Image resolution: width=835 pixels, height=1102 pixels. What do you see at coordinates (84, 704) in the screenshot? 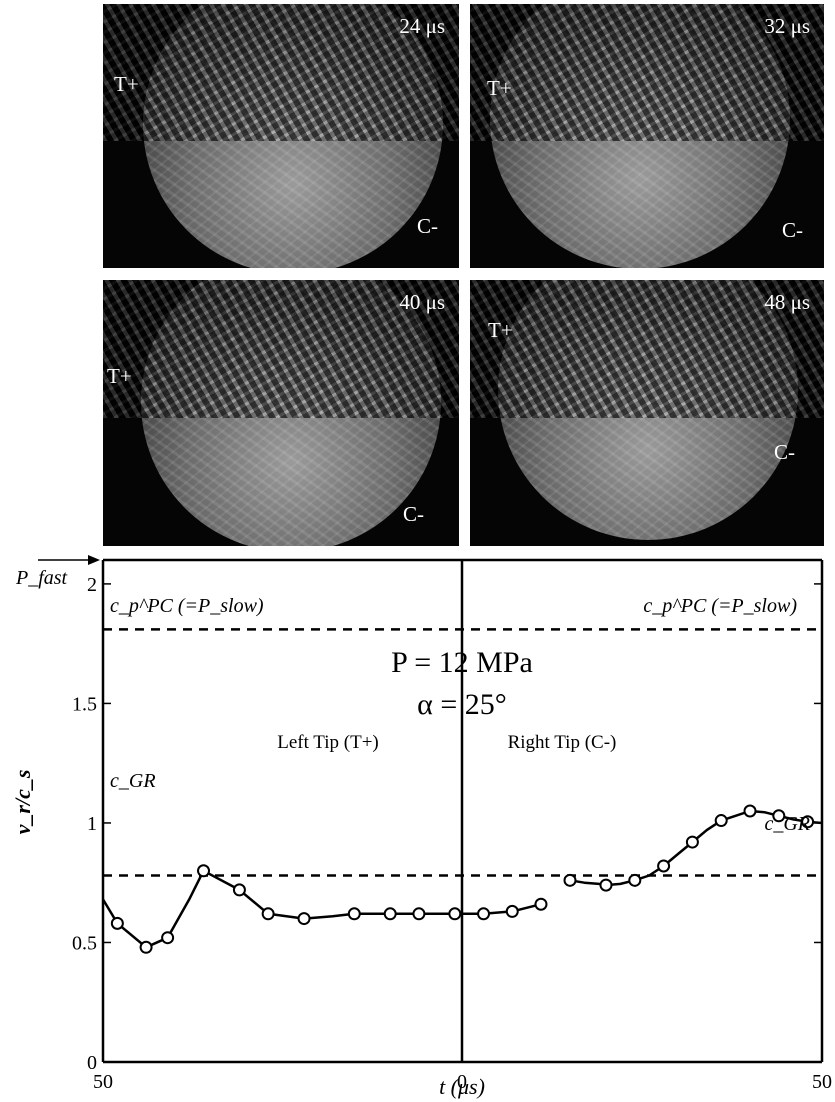
I see `y-tick-label: 1.5` at bounding box center [84, 704].